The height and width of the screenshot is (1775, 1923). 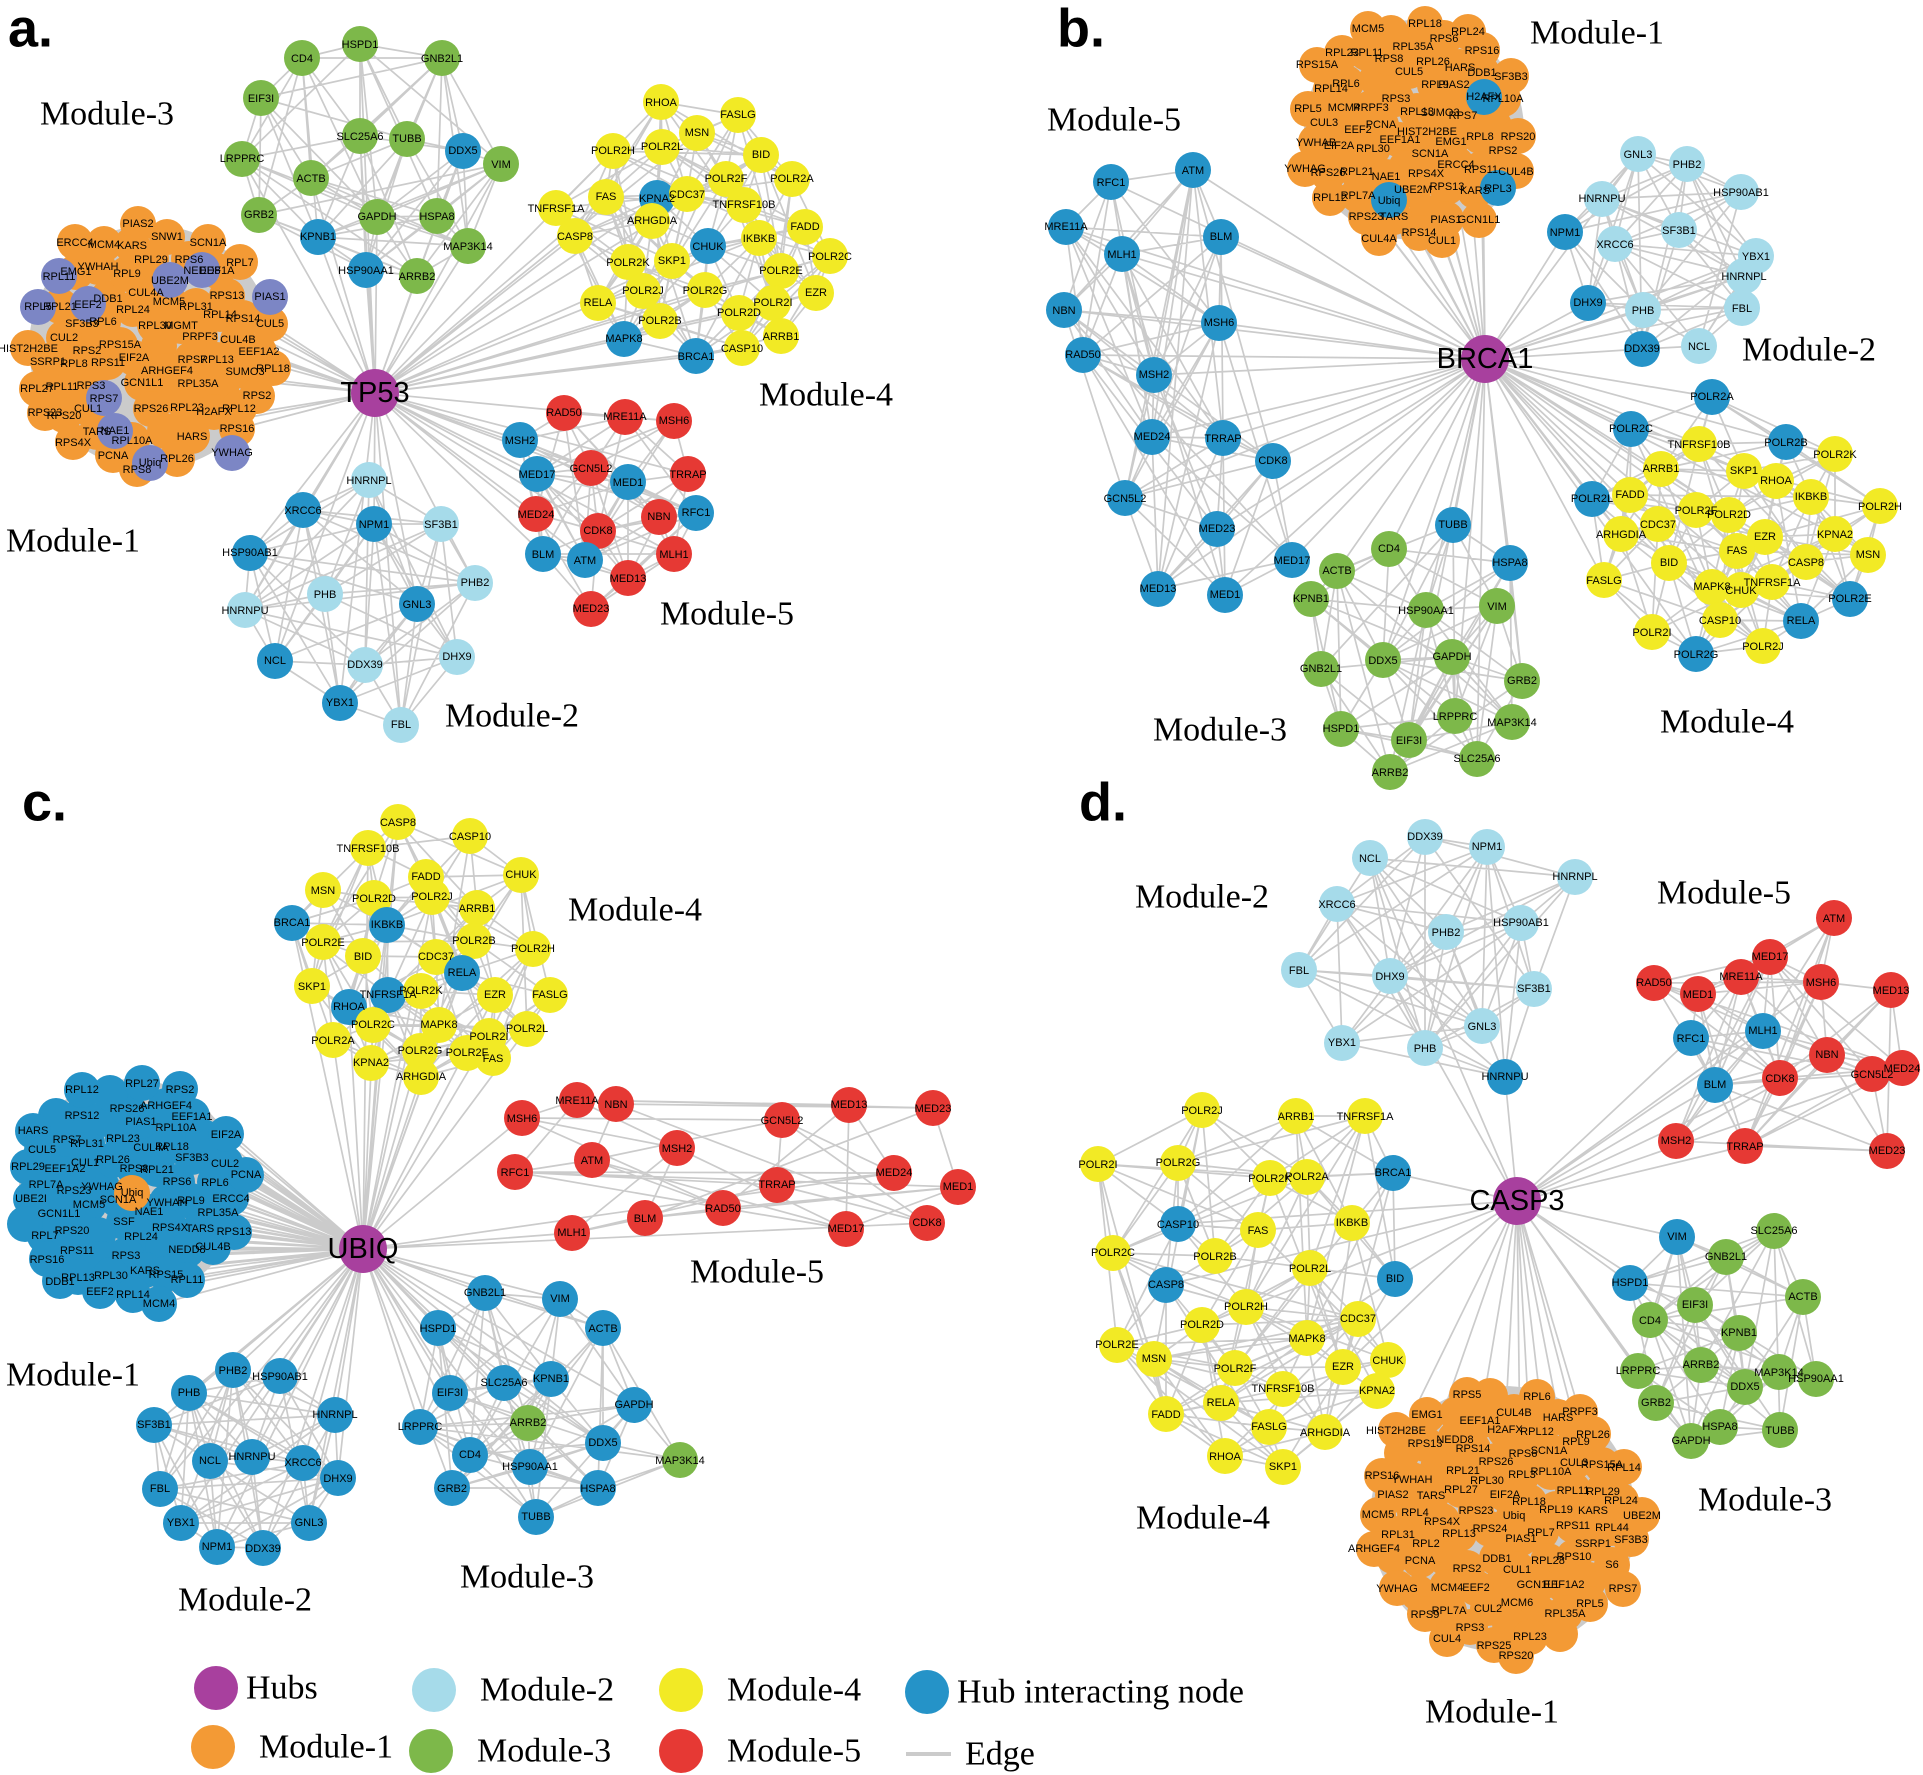 I want to click on svg-text: FAS, so click(x=606, y=197).